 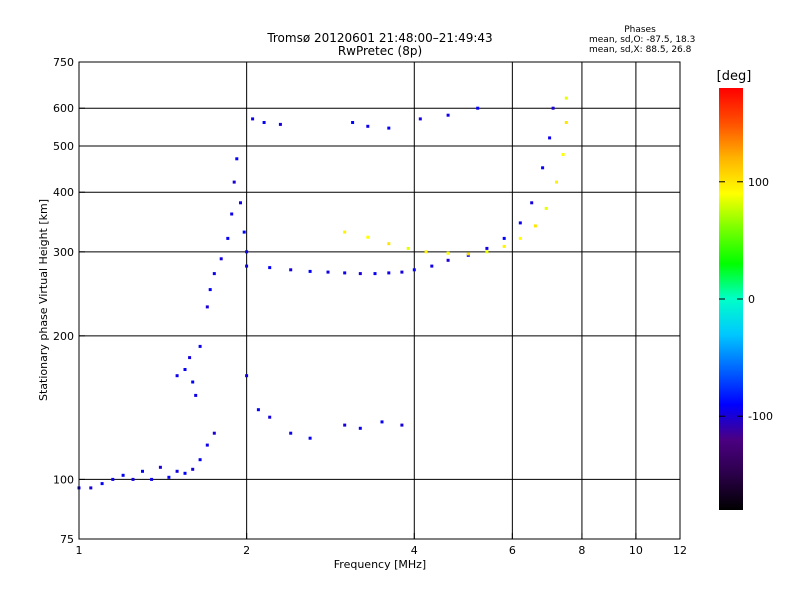 What do you see at coordinates (63, 479) in the screenshot?
I see `y-tick-label: 100` at bounding box center [63, 479].